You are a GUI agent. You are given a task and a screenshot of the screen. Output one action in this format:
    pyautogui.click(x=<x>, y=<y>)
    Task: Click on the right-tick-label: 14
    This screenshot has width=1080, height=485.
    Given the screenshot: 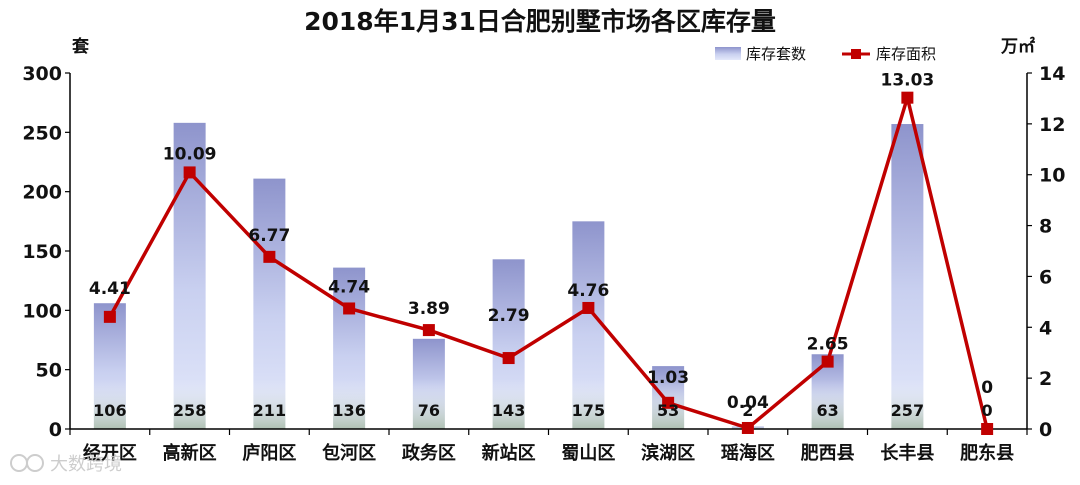 What is the action you would take?
    pyautogui.click(x=1052, y=74)
    